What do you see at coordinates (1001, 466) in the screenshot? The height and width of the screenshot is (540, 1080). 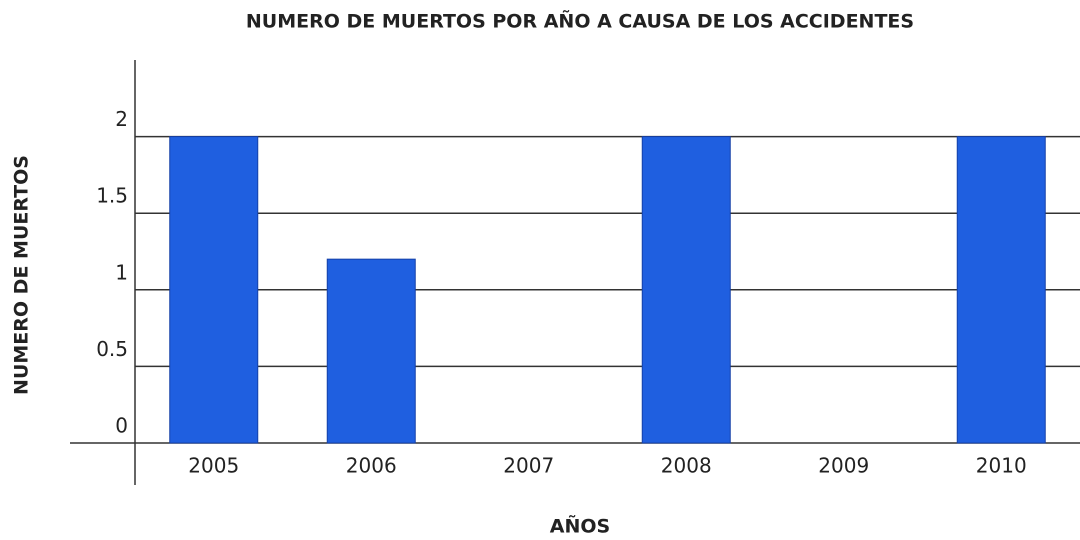 I see `x-tick-label: 2010` at bounding box center [1001, 466].